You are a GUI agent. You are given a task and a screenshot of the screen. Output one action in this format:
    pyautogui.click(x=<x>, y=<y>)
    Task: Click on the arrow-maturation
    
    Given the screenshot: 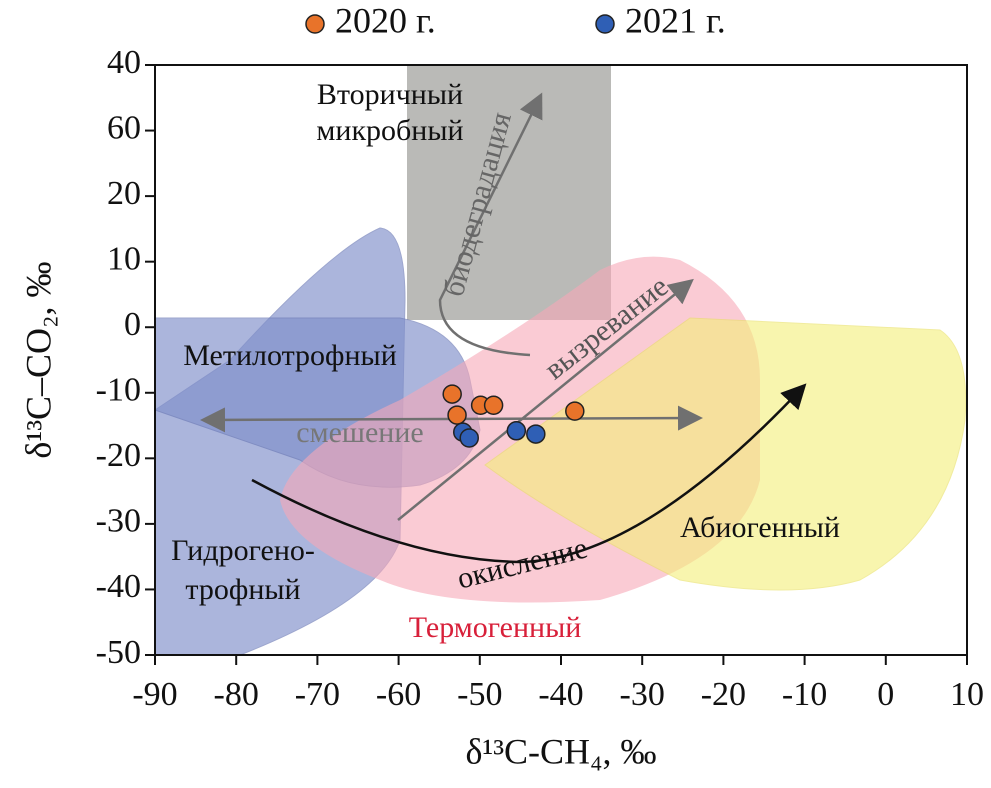 What is the action you would take?
    pyautogui.click(x=545, y=399)
    